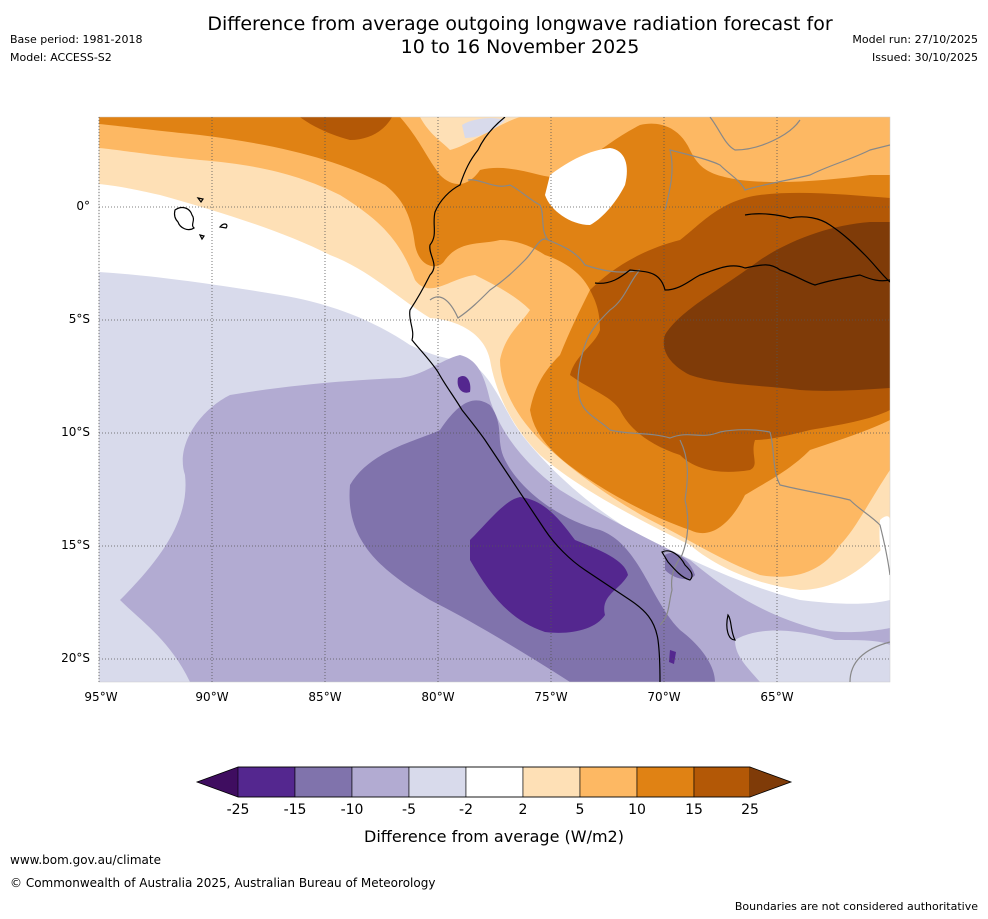  What do you see at coordinates (76, 49) in the screenshot?
I see `meta-left: Base period: 1981-2018 Model: ACCESS-S2` at bounding box center [76, 49].